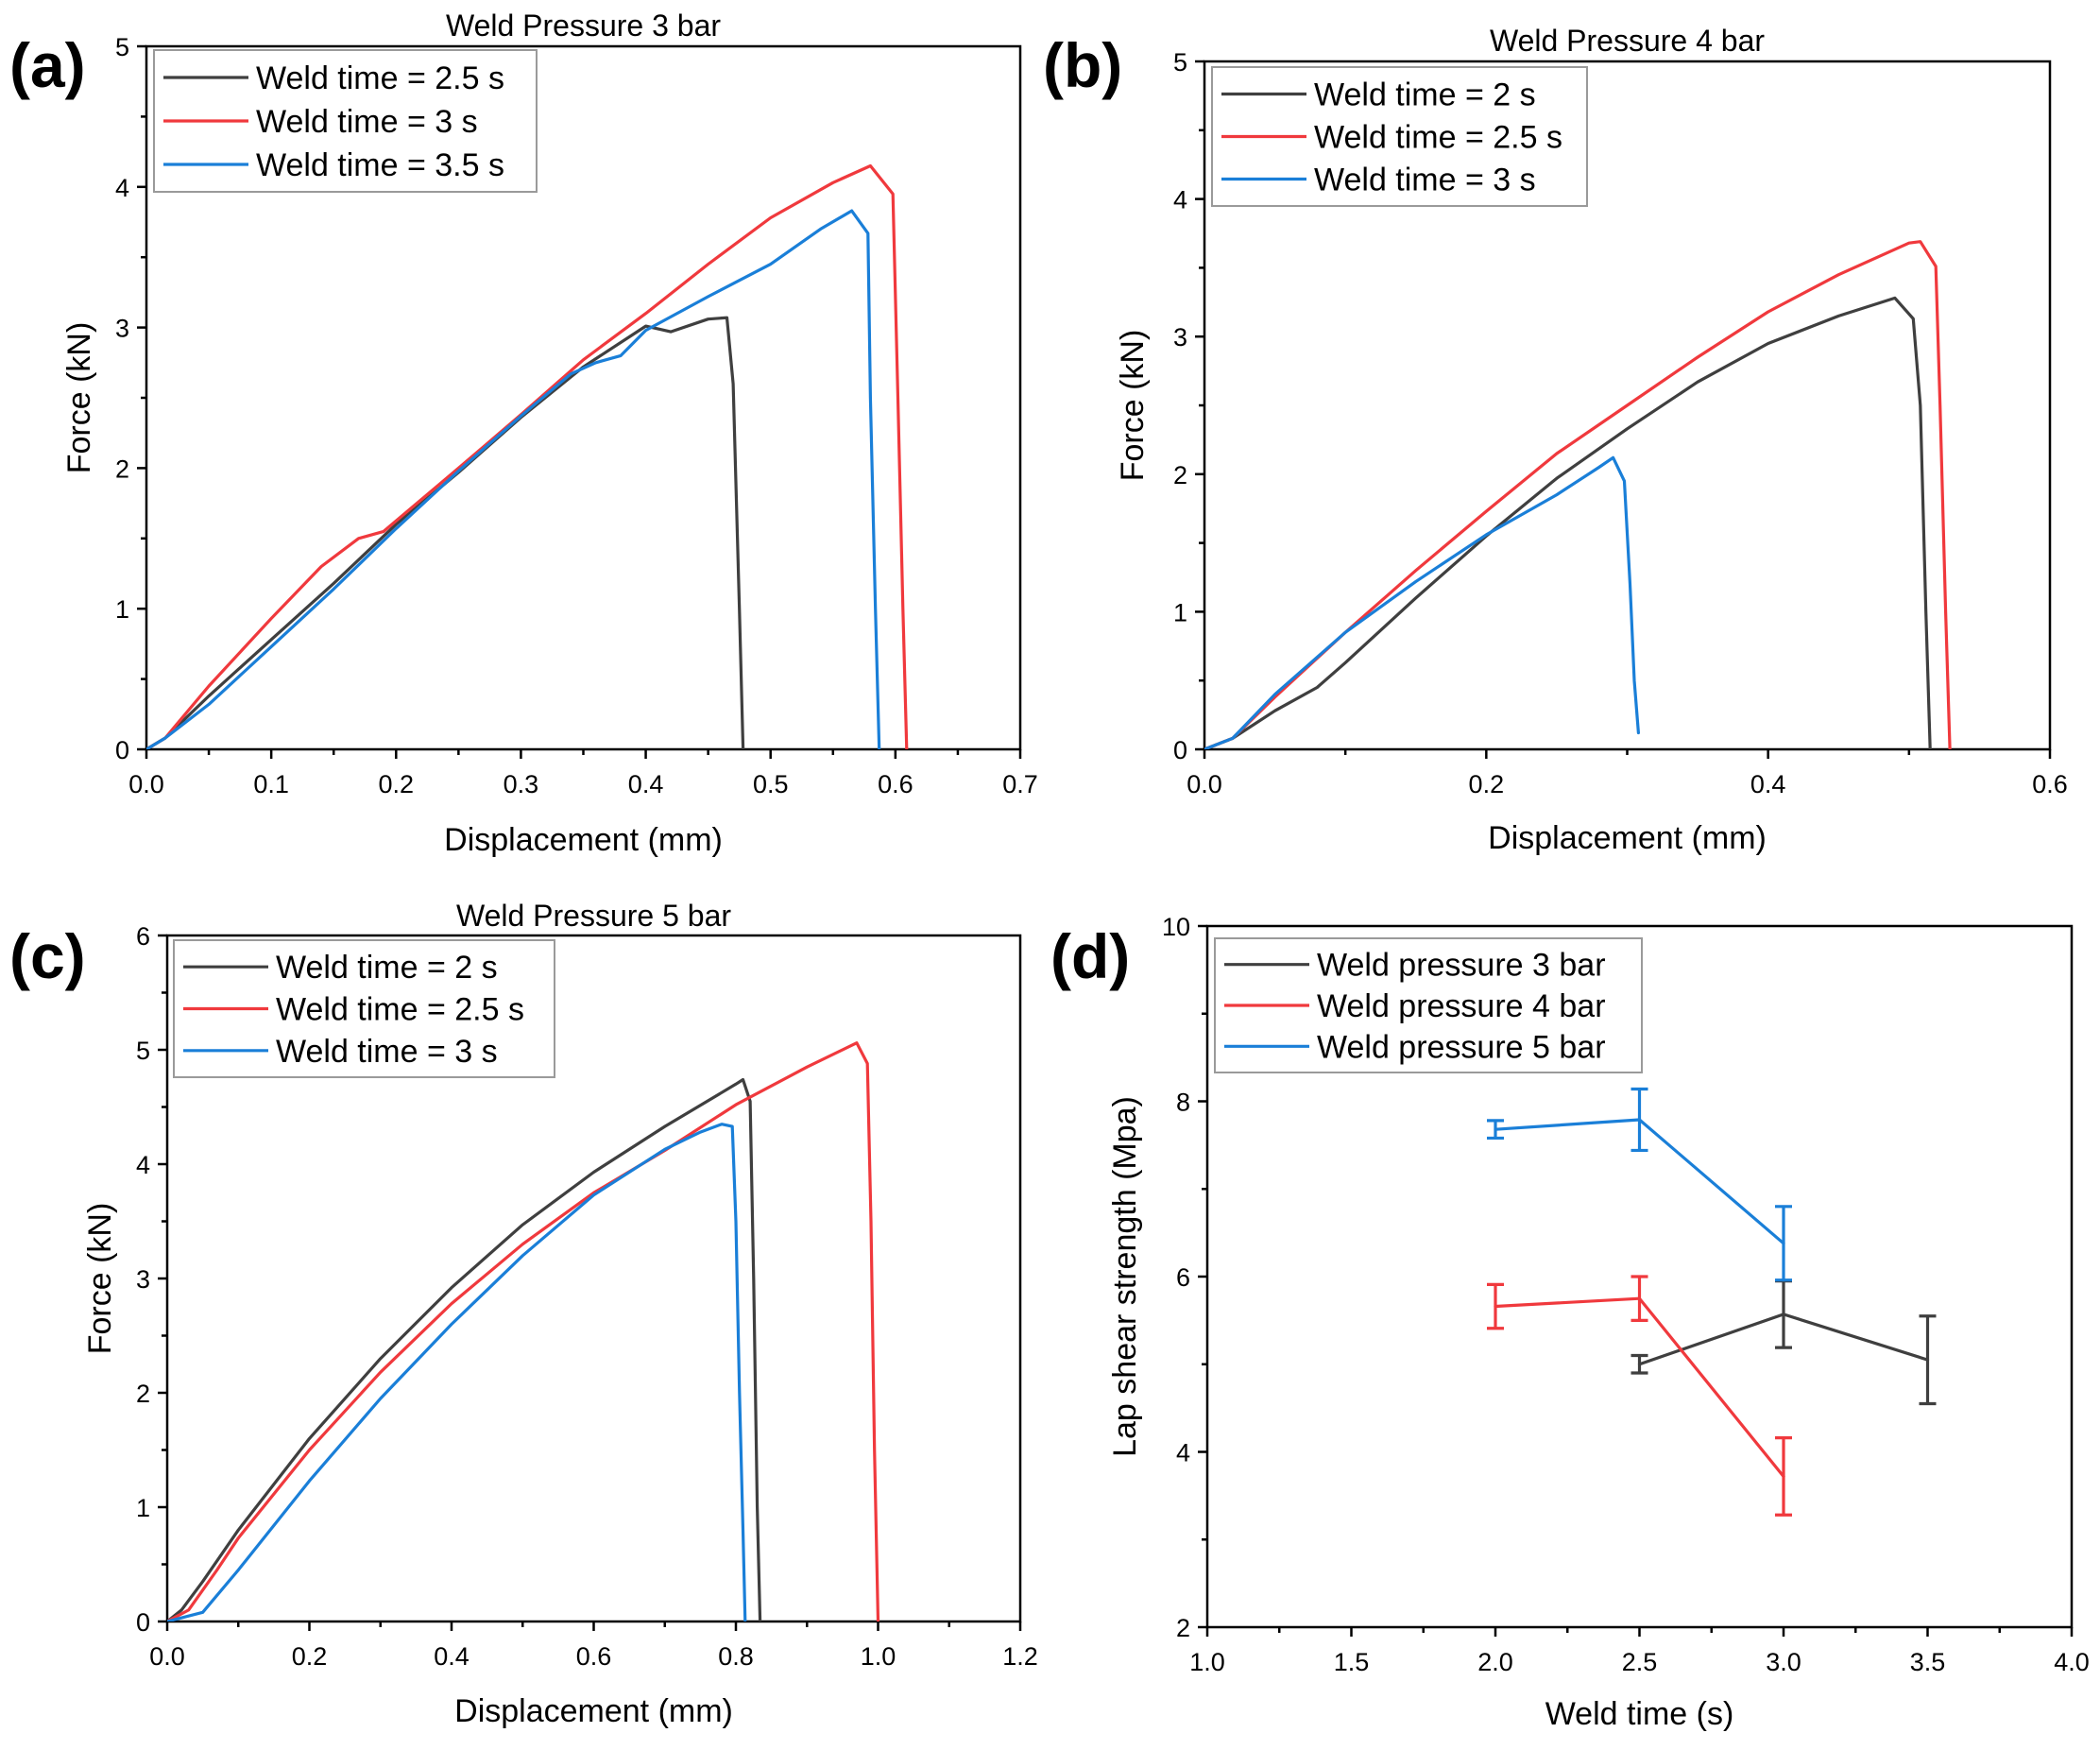 Image resolution: width=2100 pixels, height=1750 pixels. Describe the element at coordinates (1461, 1047) in the screenshot. I see `legend-label: Weld pressure 5 bar` at that location.